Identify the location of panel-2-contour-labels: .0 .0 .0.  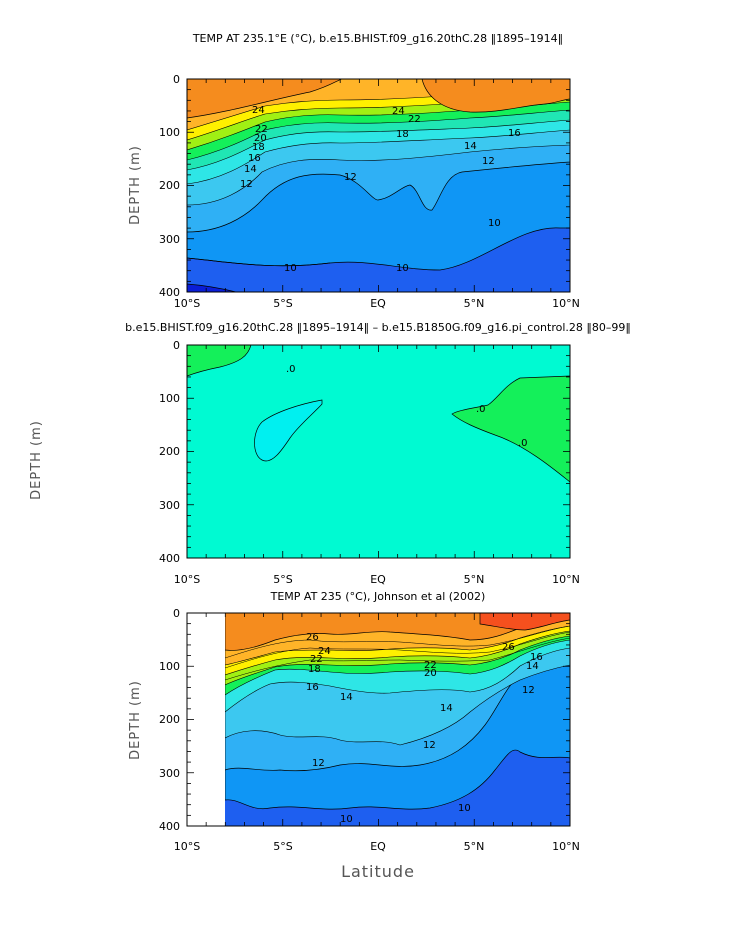
(407, 406).